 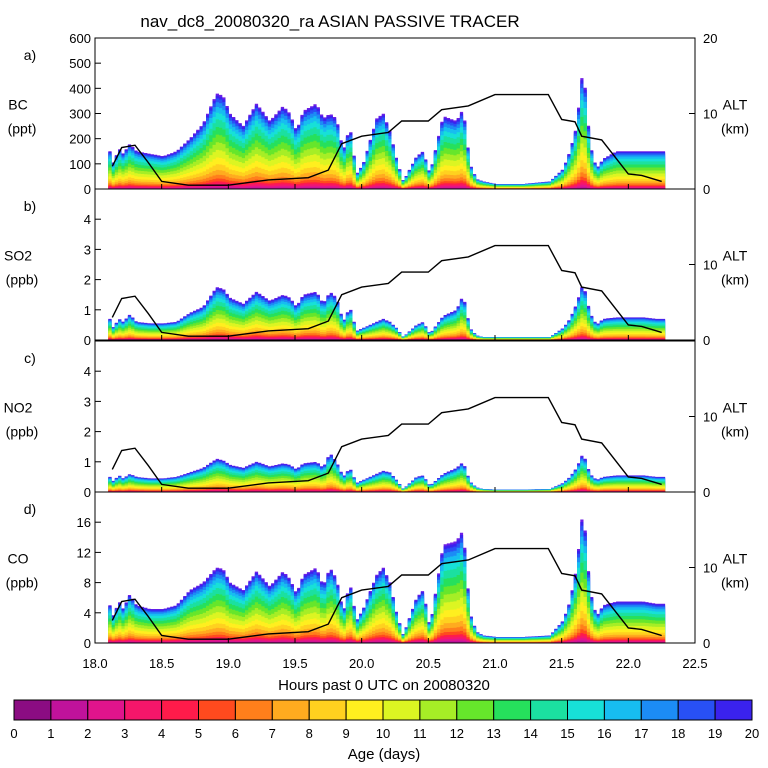 What do you see at coordinates (235, 733) in the screenshot?
I see `colorbar-tick-label: 6` at bounding box center [235, 733].